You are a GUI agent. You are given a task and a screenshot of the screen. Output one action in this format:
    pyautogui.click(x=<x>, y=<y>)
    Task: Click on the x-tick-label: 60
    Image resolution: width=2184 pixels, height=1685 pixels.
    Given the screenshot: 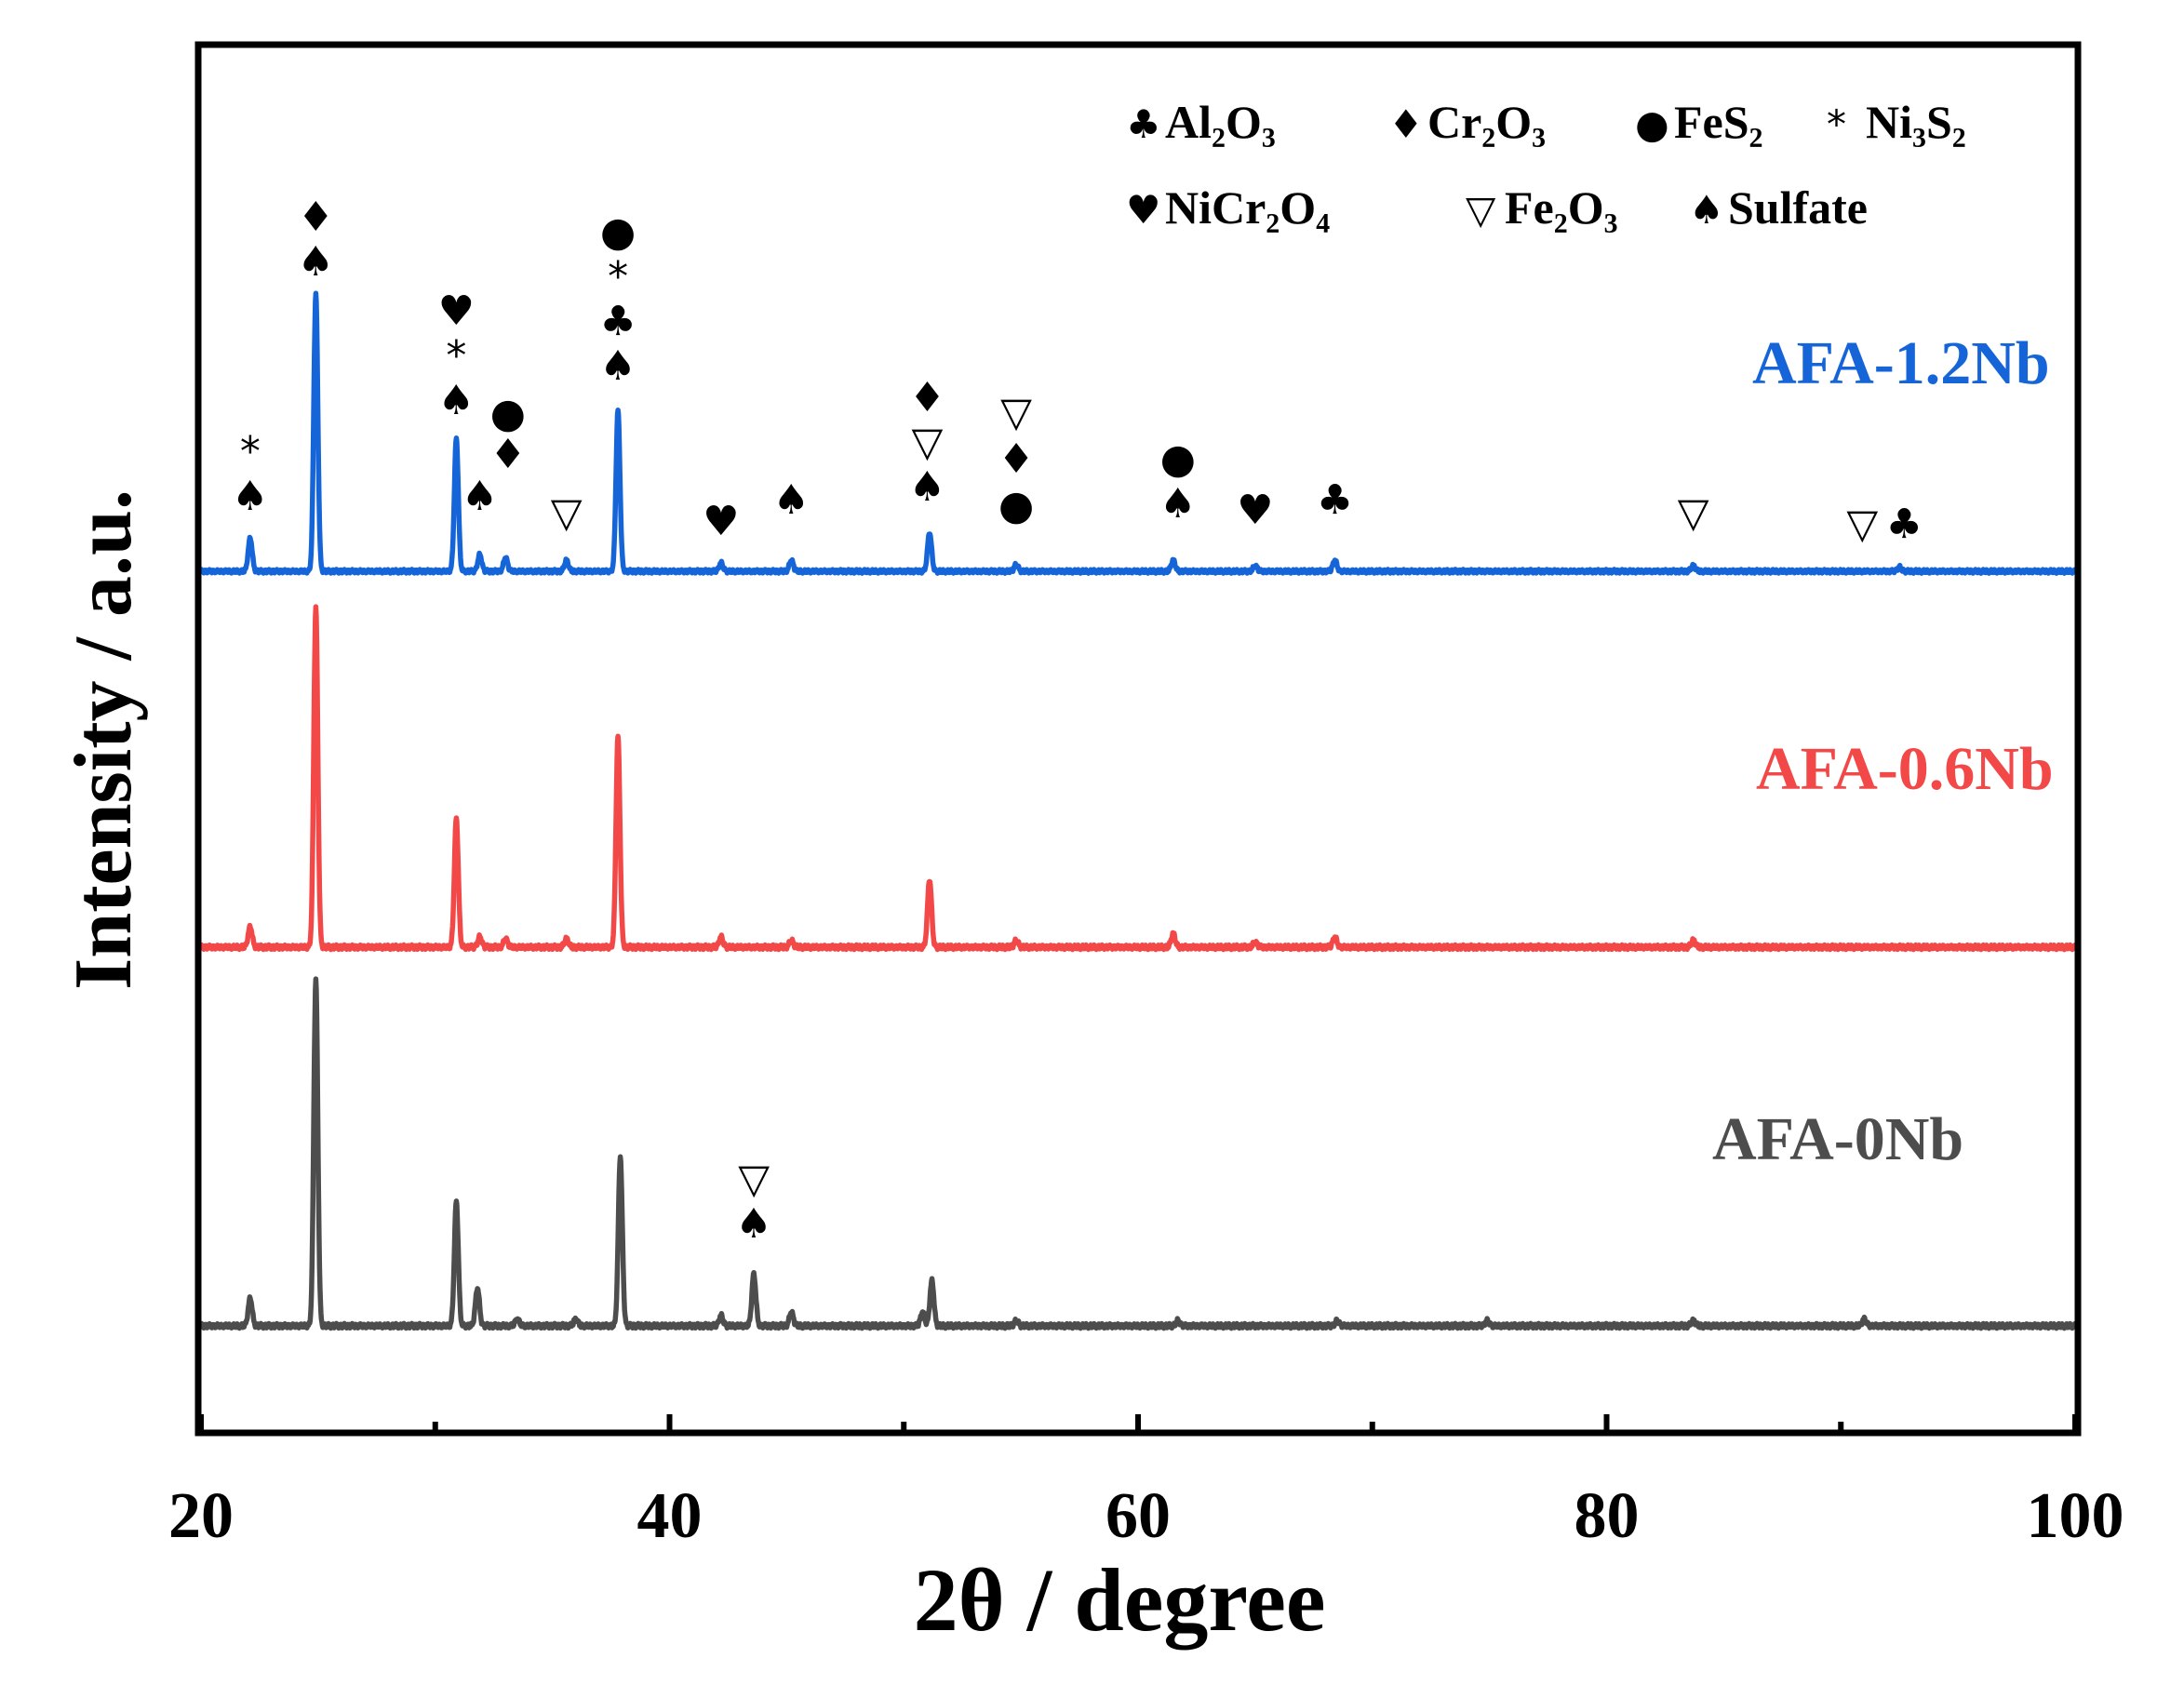 What is the action you would take?
    pyautogui.click(x=1138, y=1516)
    